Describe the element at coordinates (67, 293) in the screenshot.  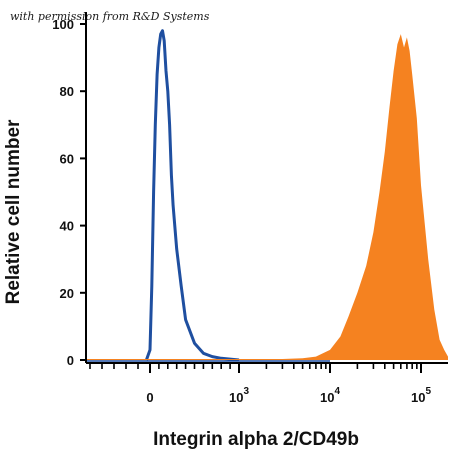
I see `y-tick-label: 20` at that location.